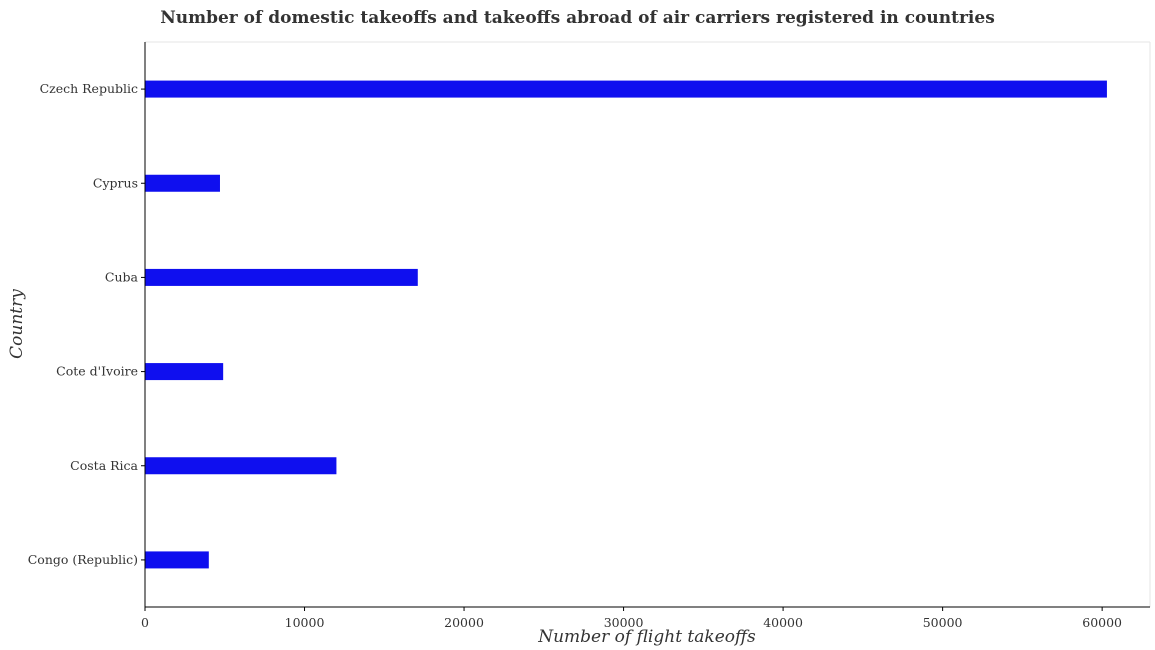 This screenshot has width=1155, height=650. I want to click on x-tick-label: 20000, so click(464, 622).